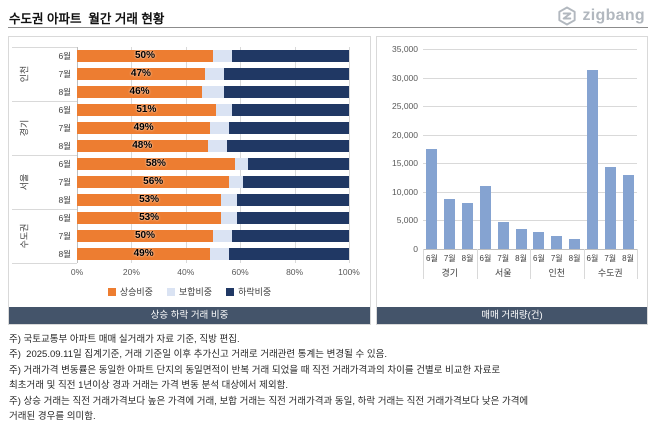 The width and height of the screenshot is (655, 441). I want to click on y-tick-label: 15,000, so click(405, 163).